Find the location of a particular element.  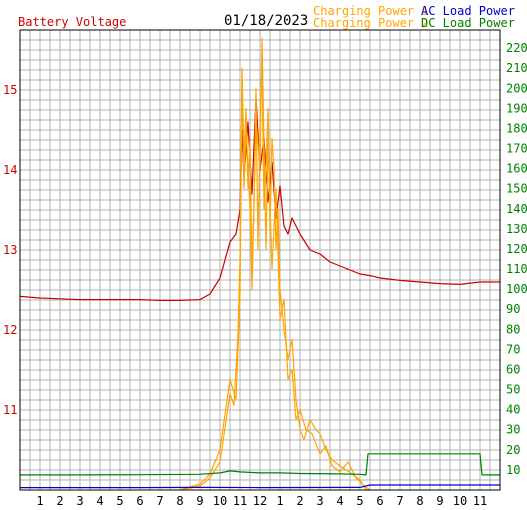

left-tick-label: 12 is located at coordinates (10, 330).